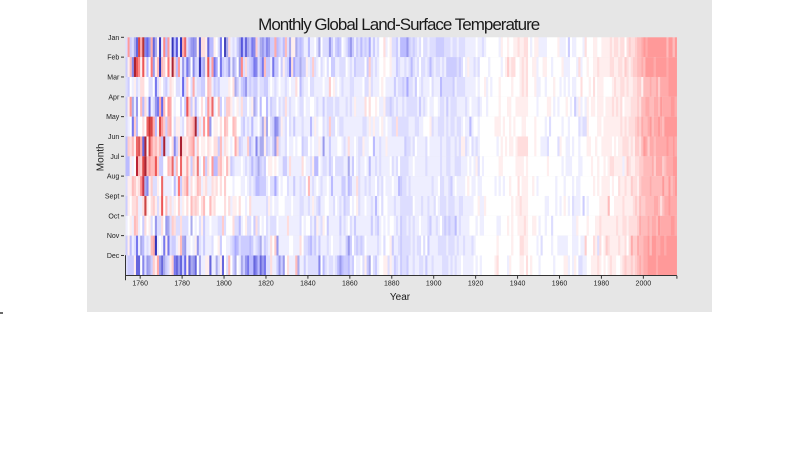 This screenshot has width=800, height=450. What do you see at coordinates (308, 283) in the screenshot?
I see `svg-text: 1840` at bounding box center [308, 283].